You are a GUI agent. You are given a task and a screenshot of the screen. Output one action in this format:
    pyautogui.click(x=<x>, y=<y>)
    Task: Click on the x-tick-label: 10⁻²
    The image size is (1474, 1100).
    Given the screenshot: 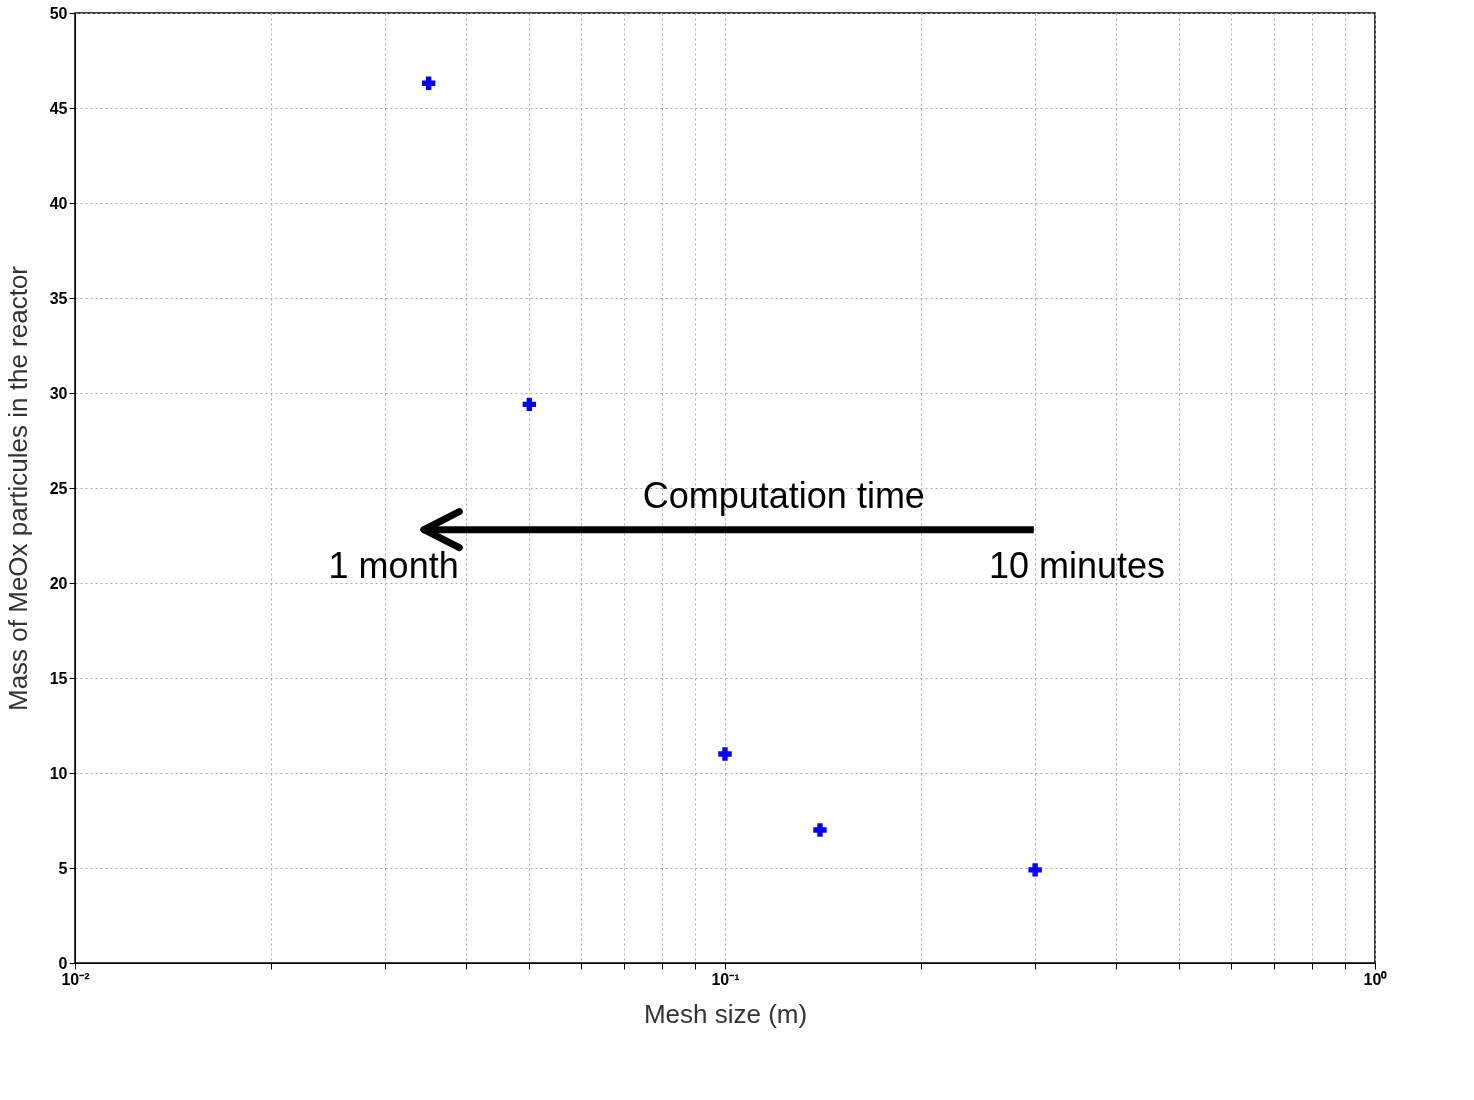 What is the action you would take?
    pyautogui.click(x=75, y=979)
    